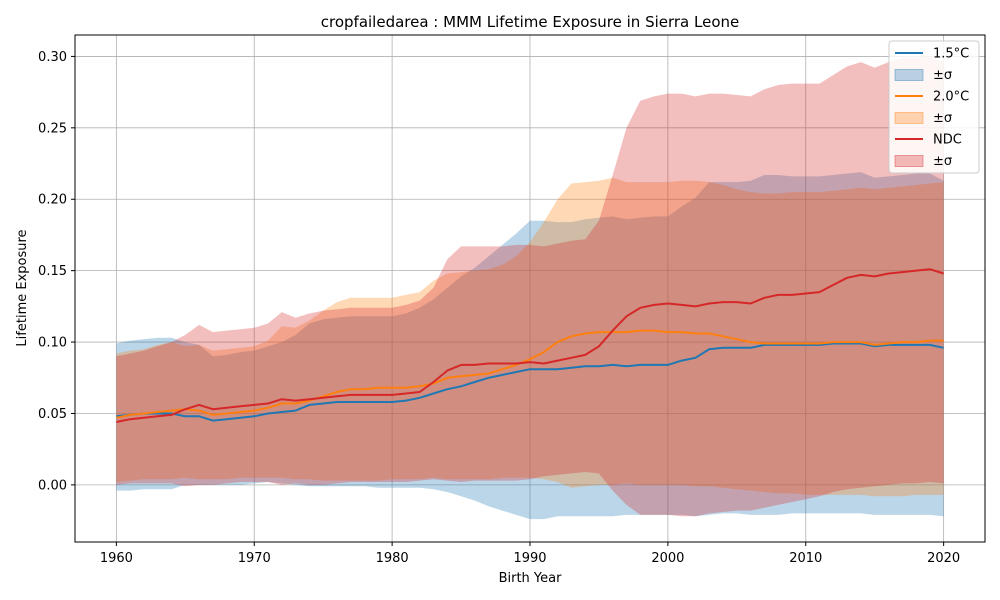 The height and width of the screenshot is (600, 1000). I want to click on y-tick-label: 0.25, so click(52, 128).